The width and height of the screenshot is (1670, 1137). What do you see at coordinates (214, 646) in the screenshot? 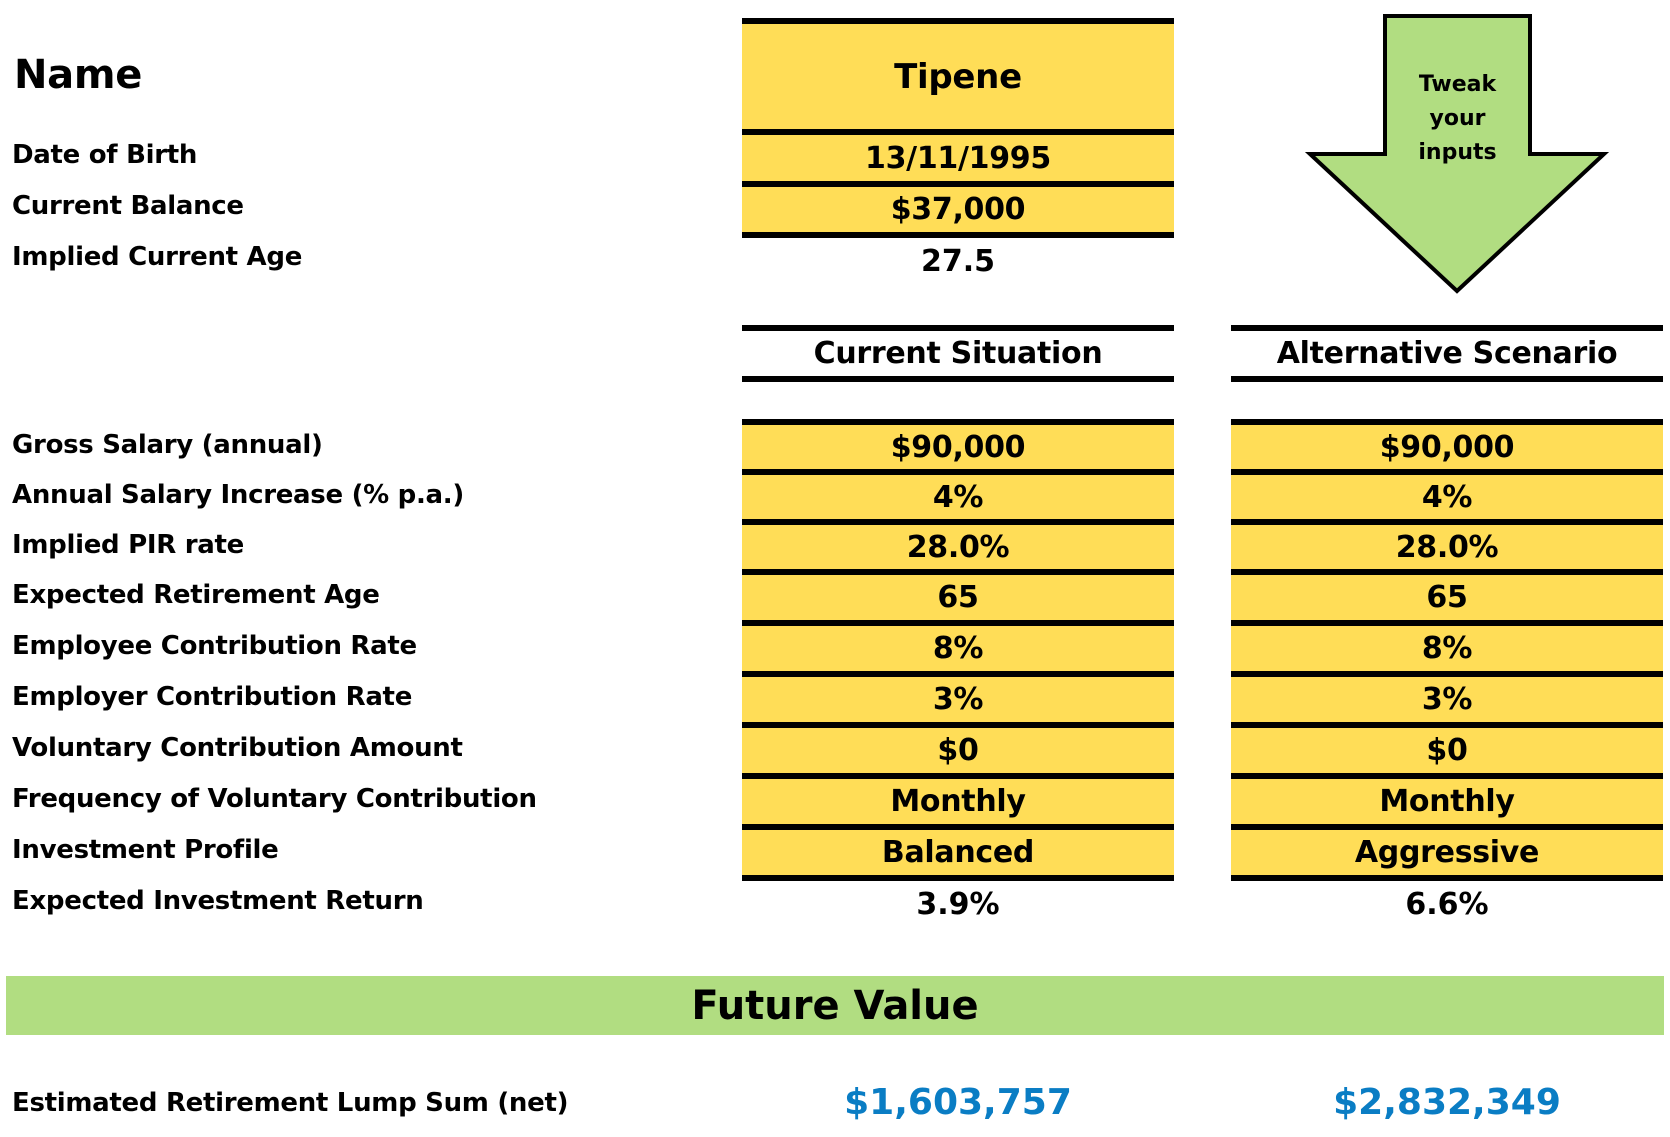
I see `row-label-employee-contribution: Employee Contribution Rate` at bounding box center [214, 646].